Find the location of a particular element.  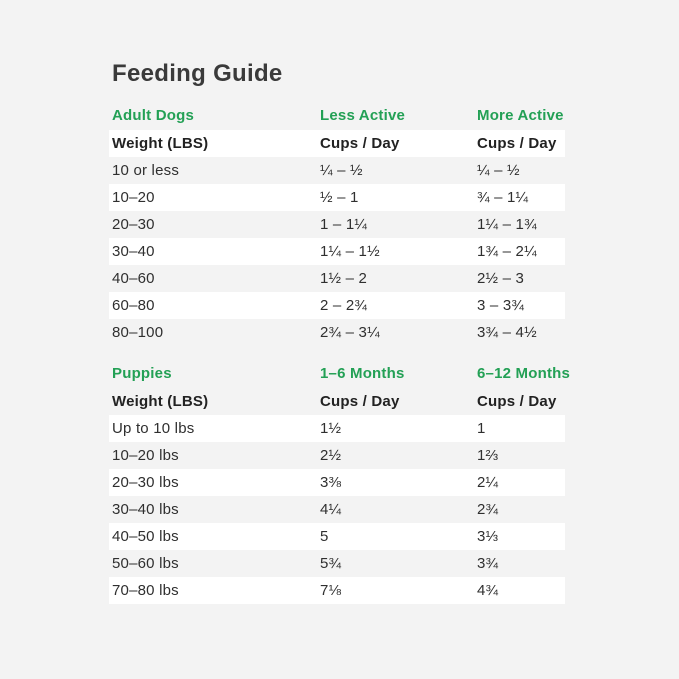

table-cell-months-6-12: 1⅔ is located at coordinates (488, 455).